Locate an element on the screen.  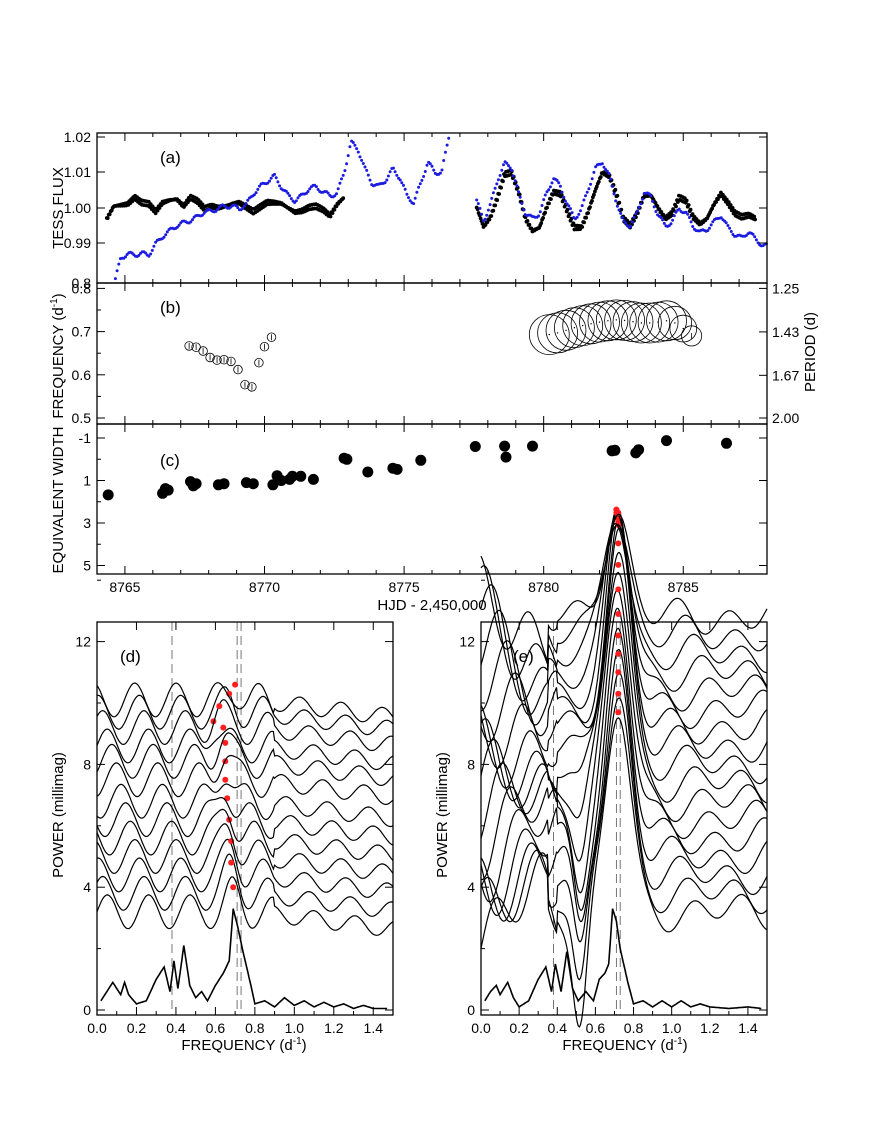
y-tick-label: 0.6 is located at coordinates (82, 375).